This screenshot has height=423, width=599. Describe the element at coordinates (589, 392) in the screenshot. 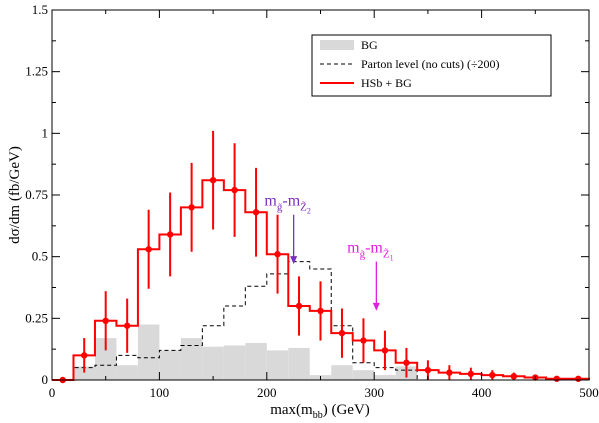

I see `x-tick-label: 500` at that location.